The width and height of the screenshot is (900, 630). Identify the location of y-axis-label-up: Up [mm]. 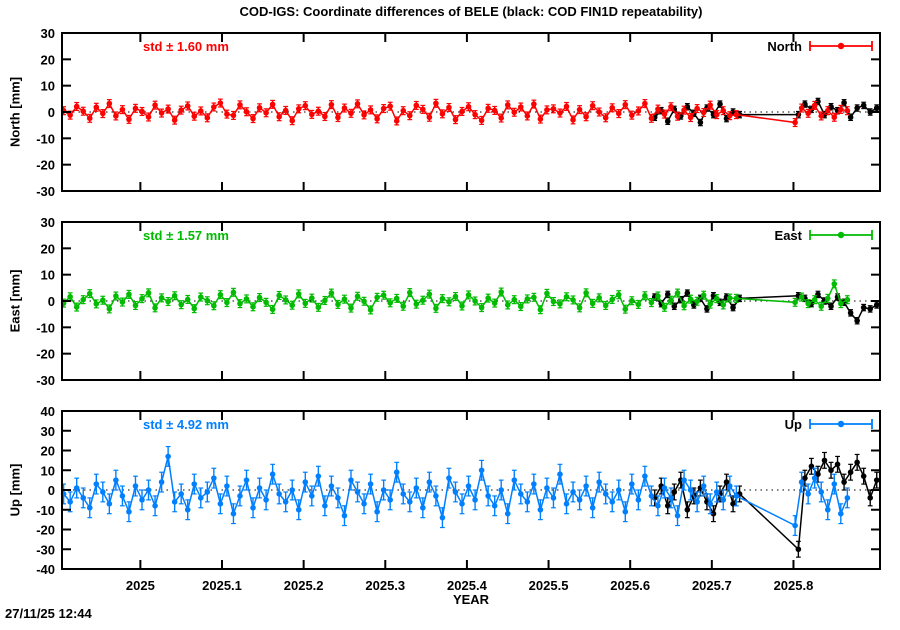
(15, 490).